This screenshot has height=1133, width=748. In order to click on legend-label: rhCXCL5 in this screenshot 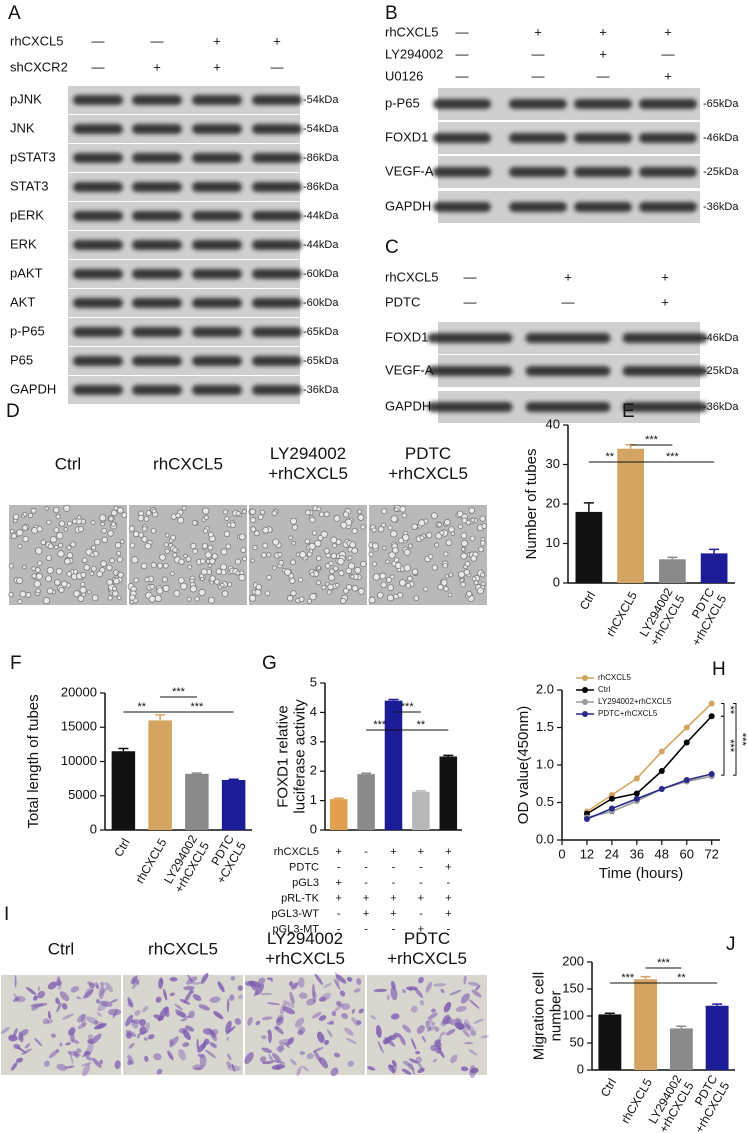, I will do `click(614, 677)`.